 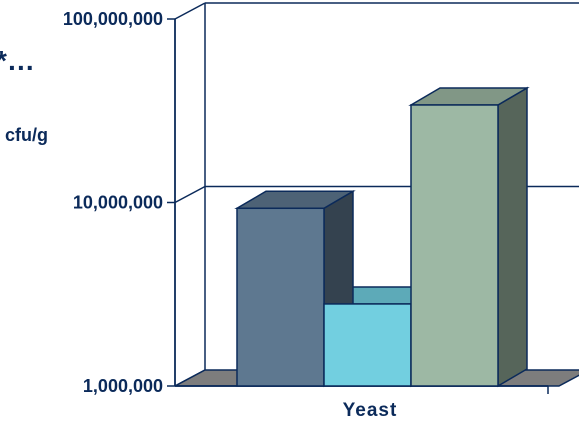 I want to click on y-tick-label: 1,000,000, so click(x=123, y=386).